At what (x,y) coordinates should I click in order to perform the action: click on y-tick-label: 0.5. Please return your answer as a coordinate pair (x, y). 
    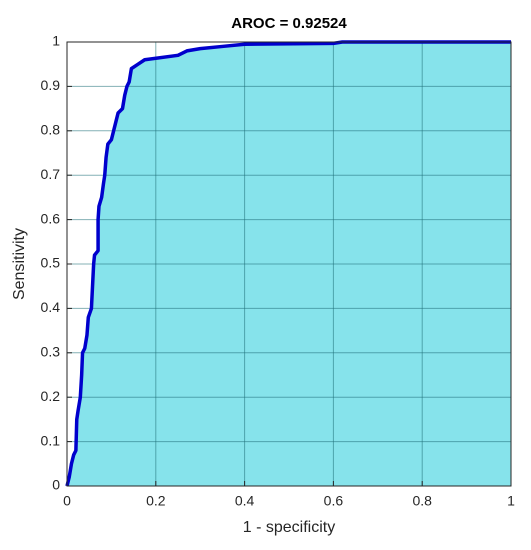
    Looking at the image, I should click on (51, 263).